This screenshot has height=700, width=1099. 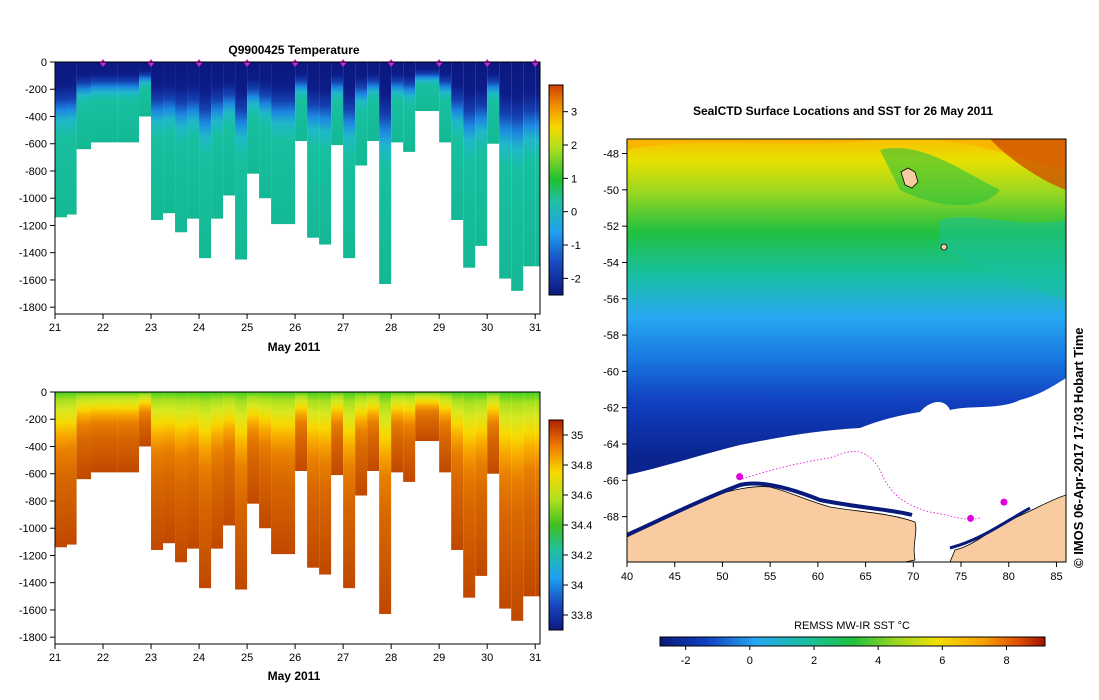 What do you see at coordinates (36, 145) in the screenshot?
I see `y-tick-label: -600` at bounding box center [36, 145].